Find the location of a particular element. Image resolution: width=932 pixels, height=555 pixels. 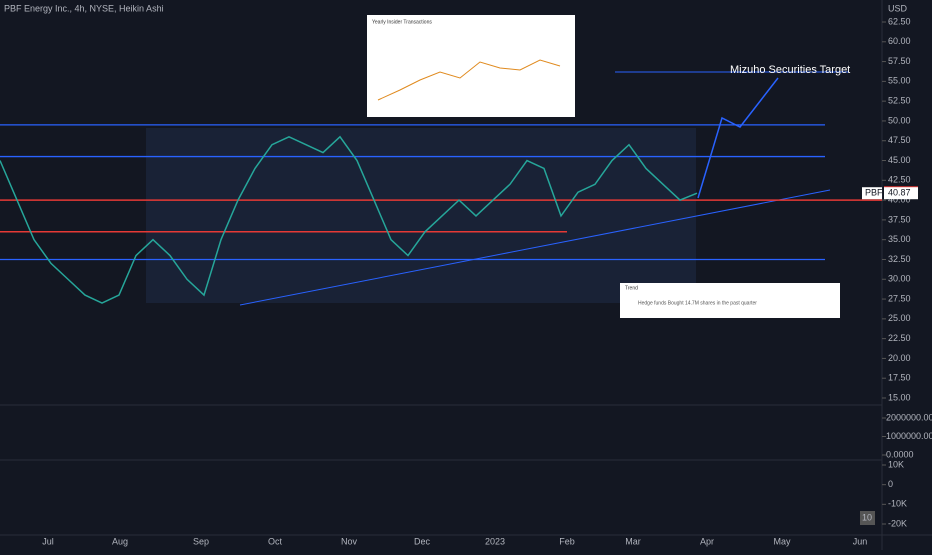

trend-panel is located at coordinates (730, 300).